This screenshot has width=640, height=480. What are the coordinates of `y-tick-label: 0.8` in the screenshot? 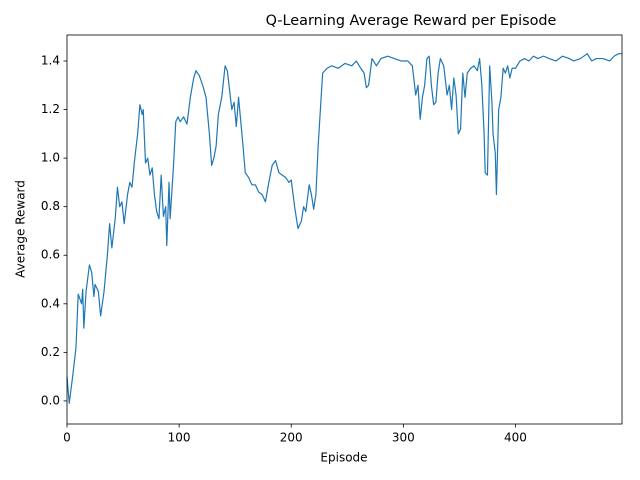 It's located at (50, 206).